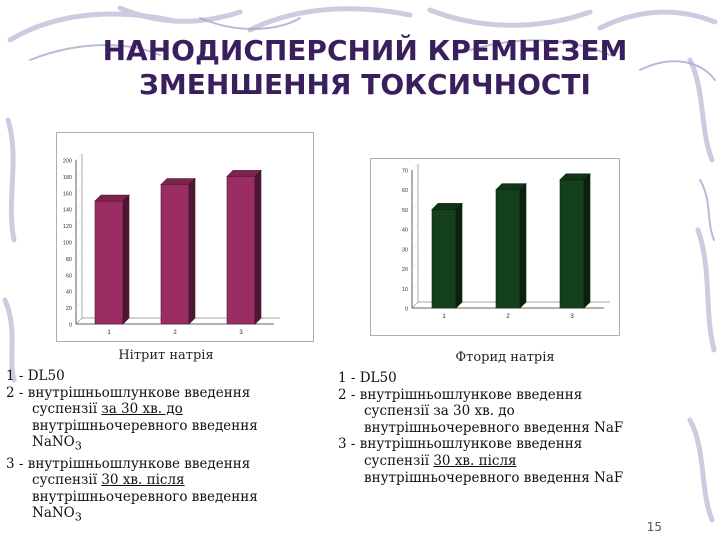 The image size is (720, 540). Describe the element at coordinates (156, 515) in the screenshot. I see `legend-left-item-3-line-d: NaNO3` at that location.